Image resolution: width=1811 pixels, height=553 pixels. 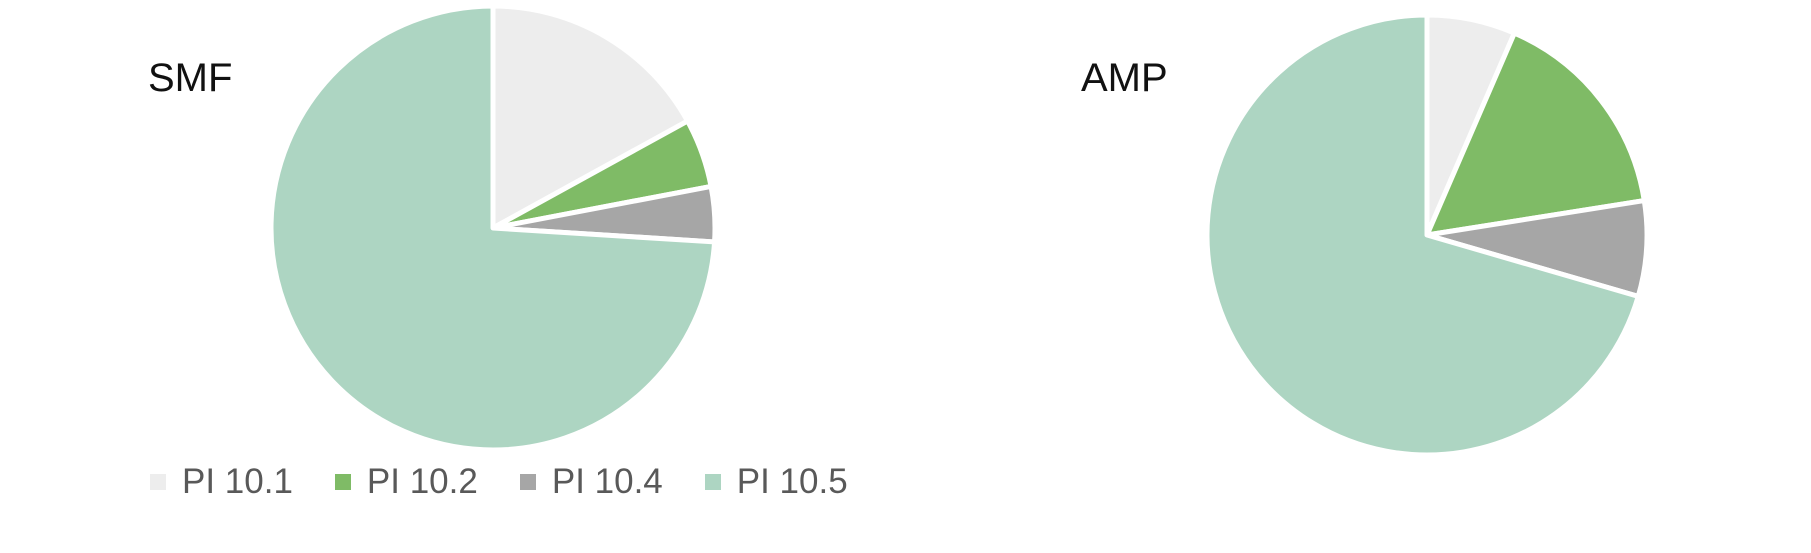 What do you see at coordinates (237, 481) in the screenshot?
I see `legend-label: PI 10.1` at bounding box center [237, 481].